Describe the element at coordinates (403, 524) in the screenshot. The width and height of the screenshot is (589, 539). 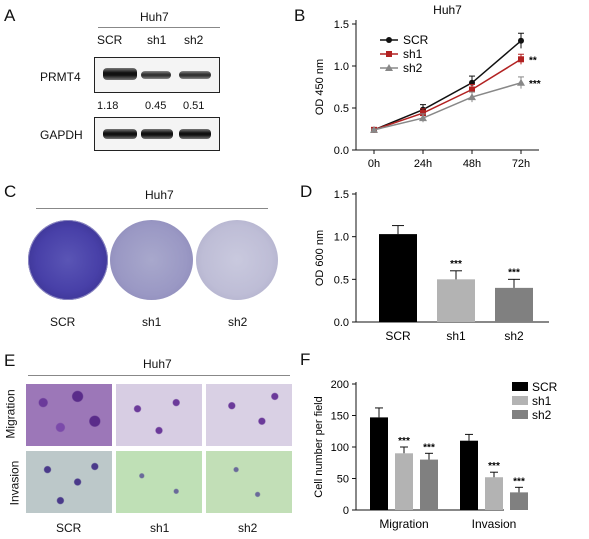
I see `chart-f-xtick-label: Migration` at that location.